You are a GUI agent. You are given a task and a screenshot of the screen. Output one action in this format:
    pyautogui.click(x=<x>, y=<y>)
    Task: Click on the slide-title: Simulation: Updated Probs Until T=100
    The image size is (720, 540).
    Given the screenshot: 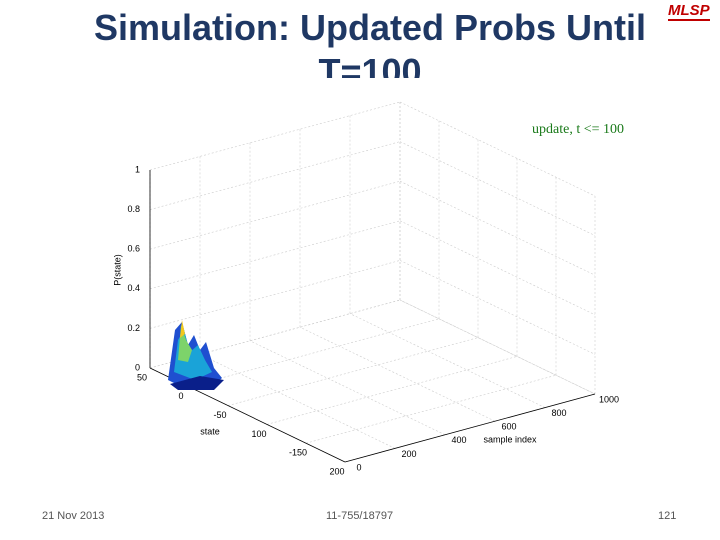 What is the action you would take?
    pyautogui.click(x=370, y=42)
    